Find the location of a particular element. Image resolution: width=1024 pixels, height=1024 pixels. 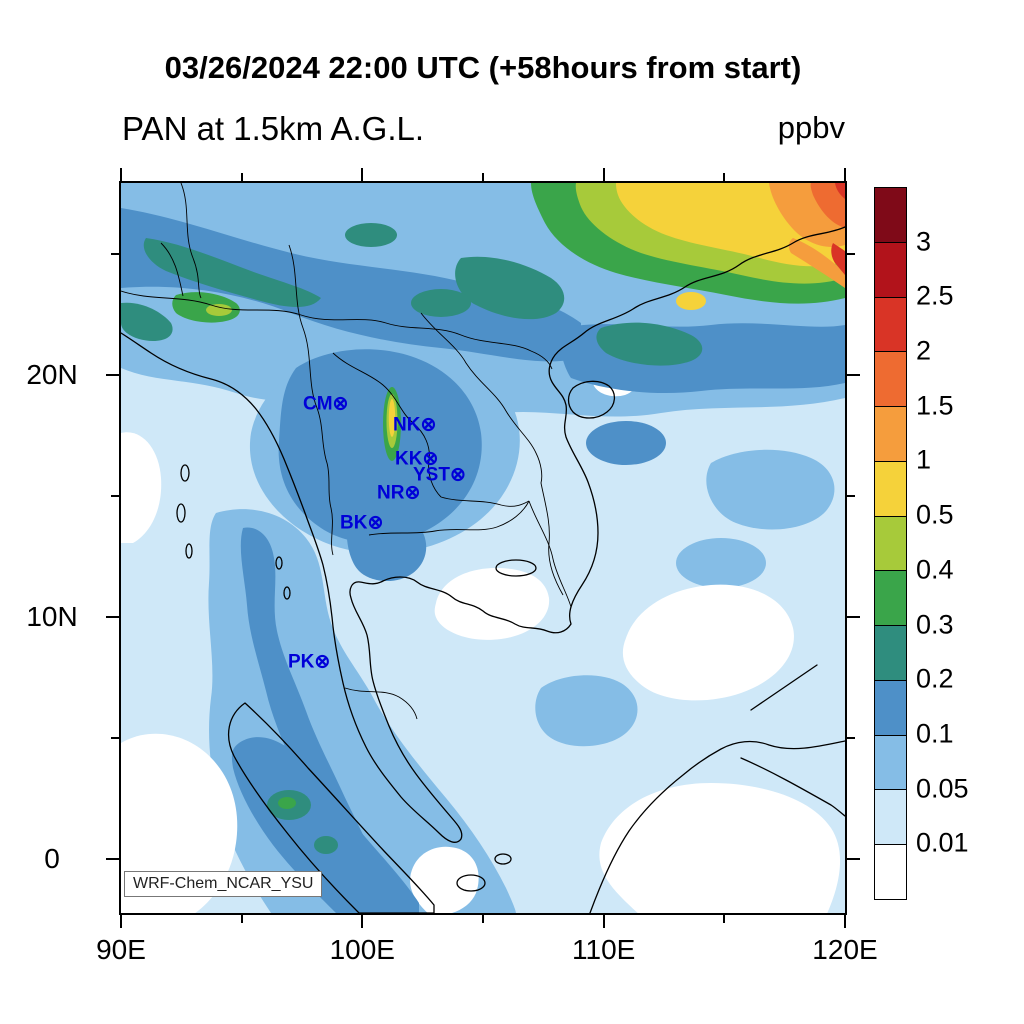

x-tick-label: 120E is located at coordinates (845, 949).